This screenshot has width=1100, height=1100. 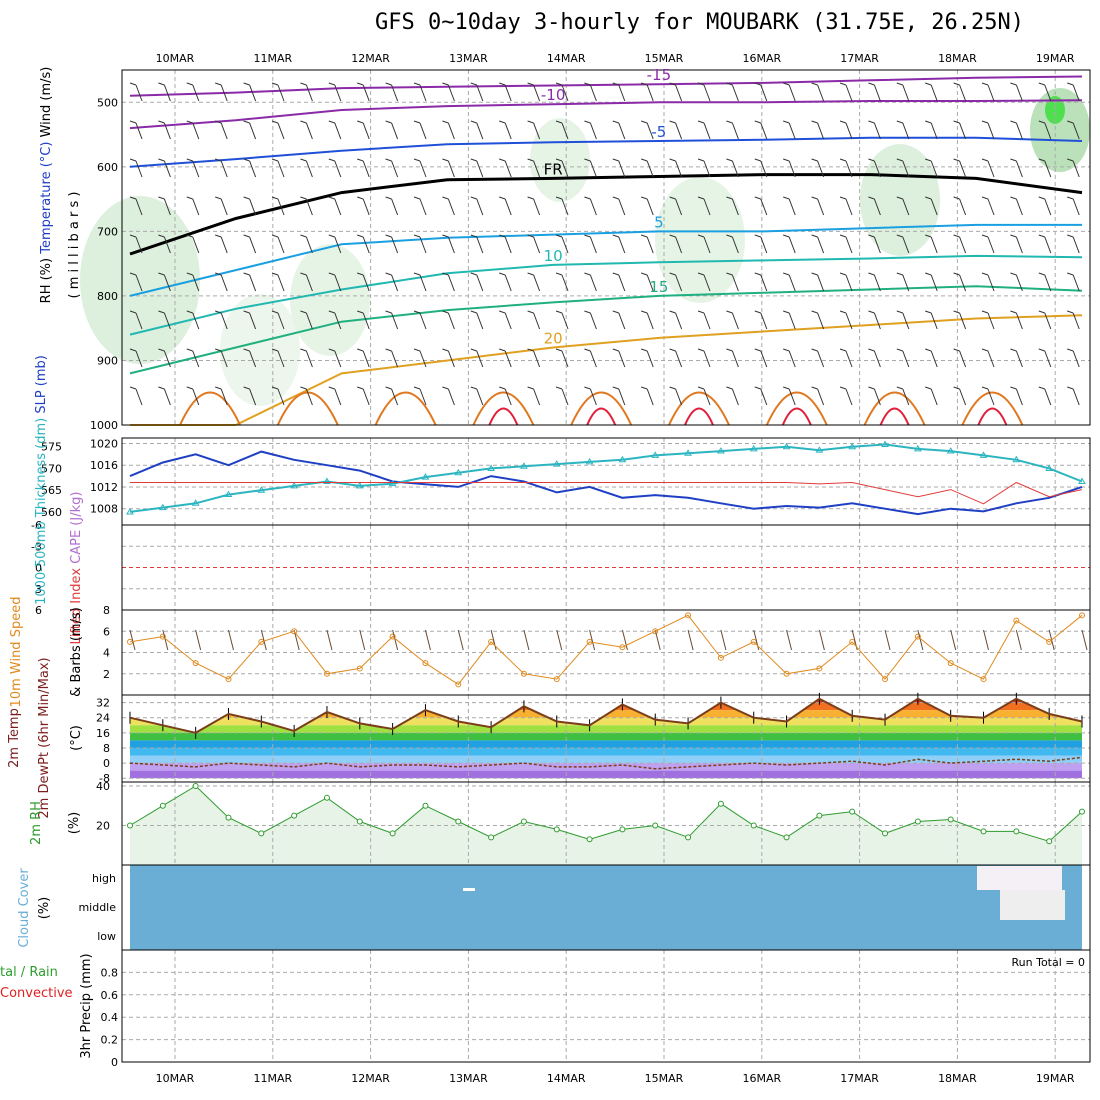 I want to click on cloud-layer-label: high, so click(x=104, y=878).